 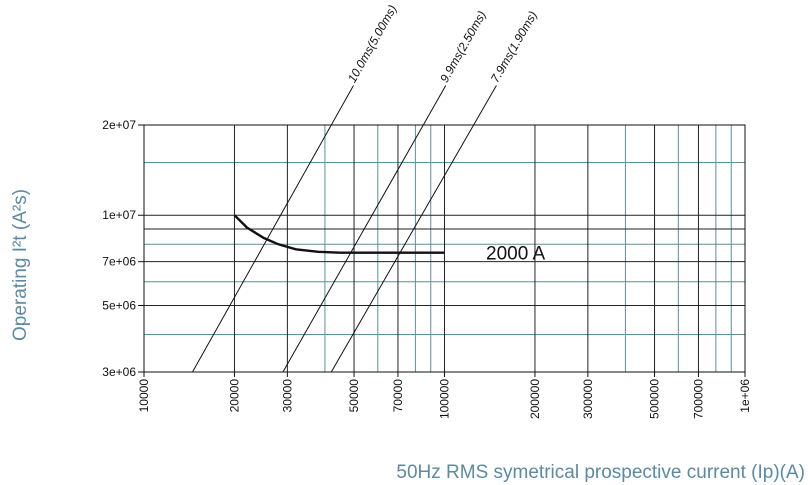 What do you see at coordinates (698, 399) in the screenshot?
I see `x-tick-label: 700000` at bounding box center [698, 399].